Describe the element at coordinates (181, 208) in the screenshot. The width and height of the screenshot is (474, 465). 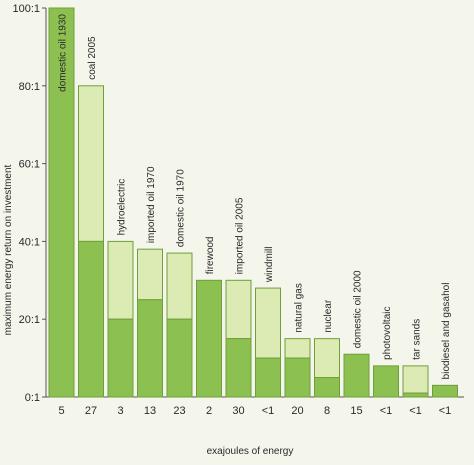
I see `bar-category-label: domestic oil 1970` at that location.